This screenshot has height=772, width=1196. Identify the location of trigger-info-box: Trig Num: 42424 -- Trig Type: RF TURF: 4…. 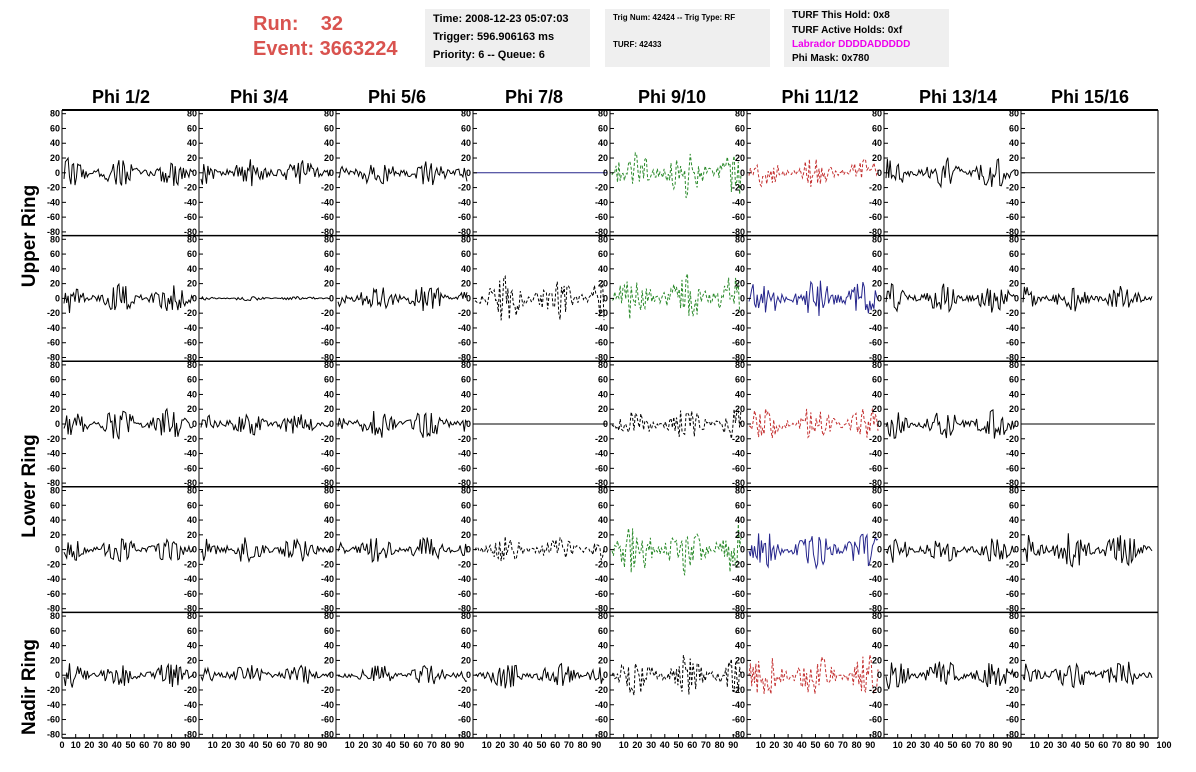
(687, 38).